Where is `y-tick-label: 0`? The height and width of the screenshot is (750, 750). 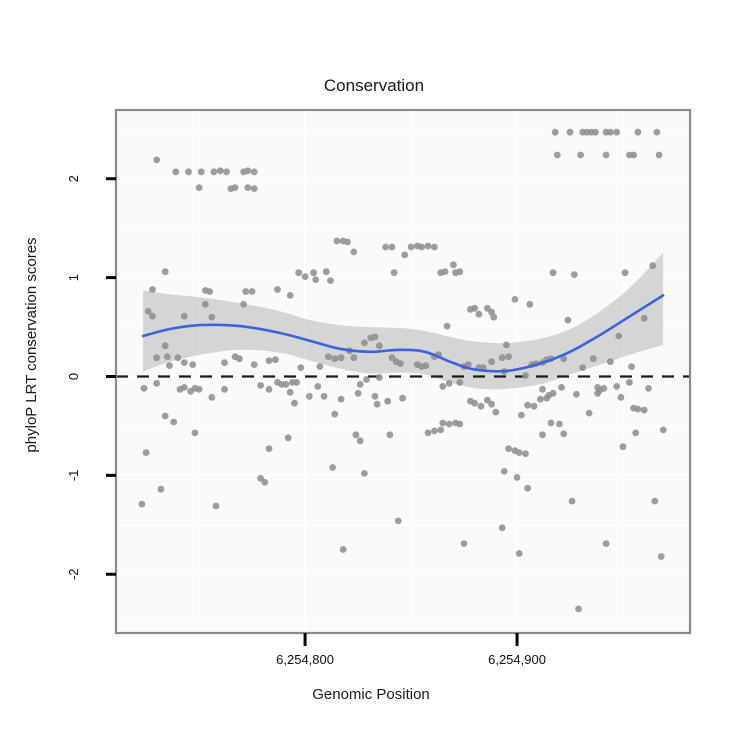
y-tick-label: 0 is located at coordinates (73, 376).